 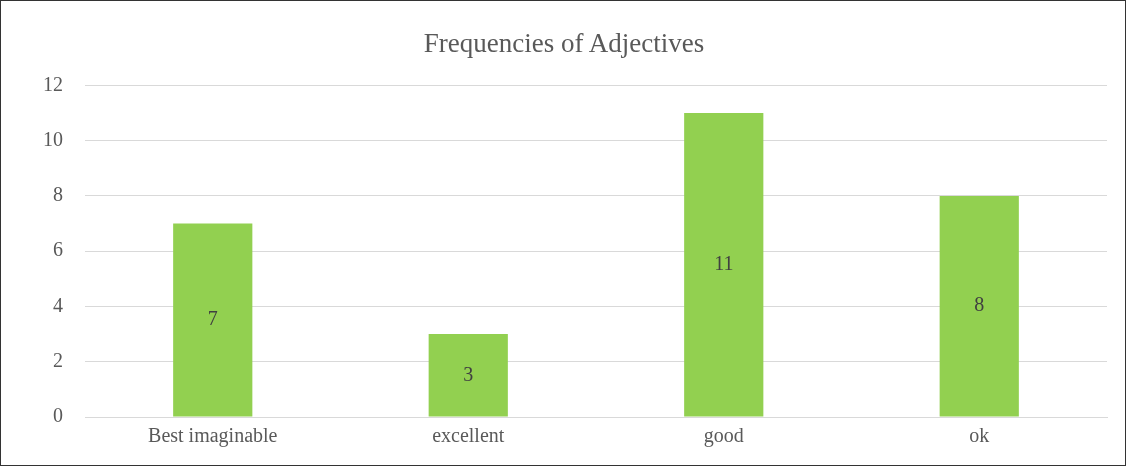 I want to click on y-tick-label: 0, so click(x=58, y=415).